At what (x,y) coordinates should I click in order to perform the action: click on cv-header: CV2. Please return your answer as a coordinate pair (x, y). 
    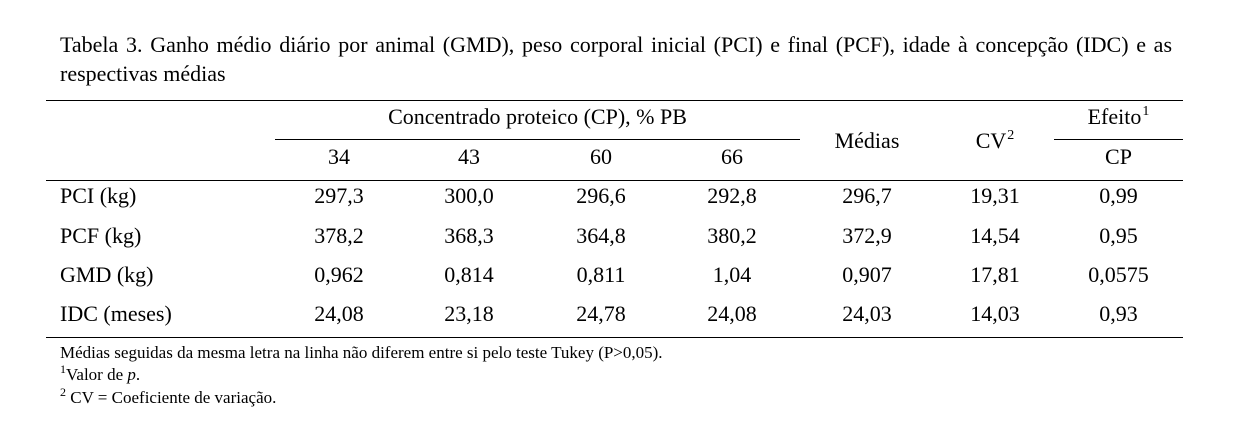
    Looking at the image, I should click on (995, 143).